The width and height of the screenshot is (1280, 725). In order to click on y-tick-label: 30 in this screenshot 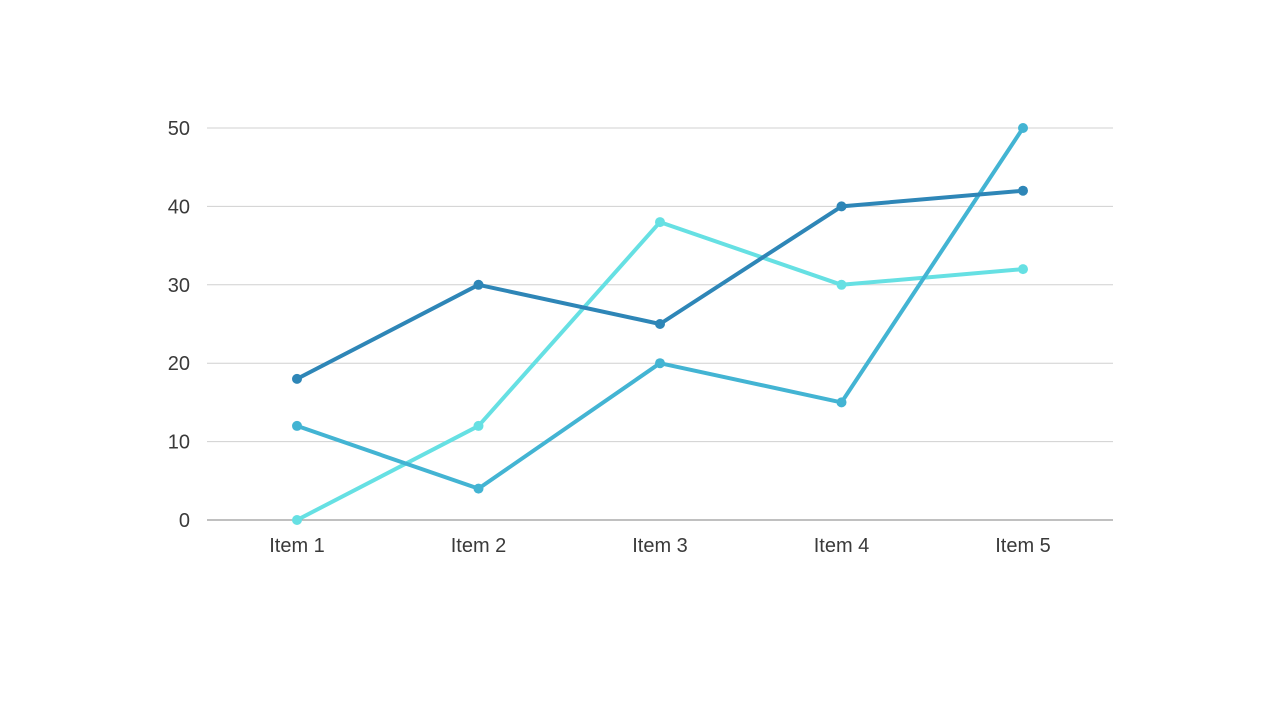, I will do `click(179, 286)`.